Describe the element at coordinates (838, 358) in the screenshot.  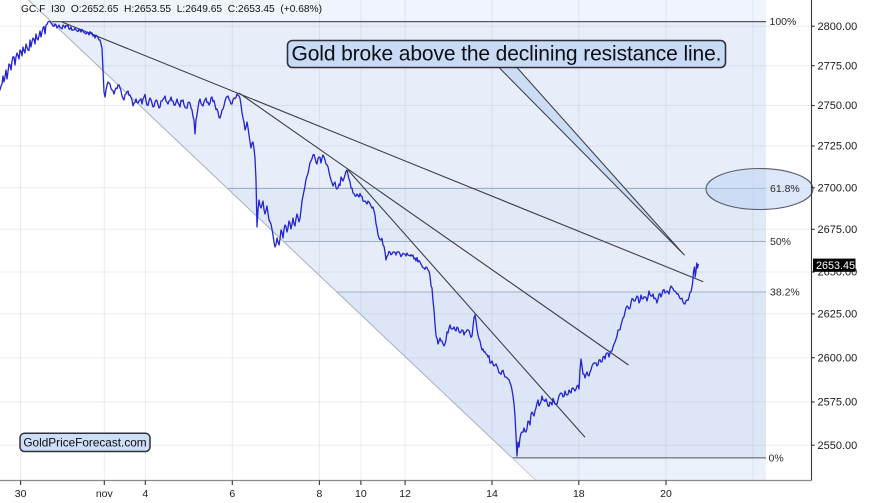
I see `svg-text: 2600.00` at that location.